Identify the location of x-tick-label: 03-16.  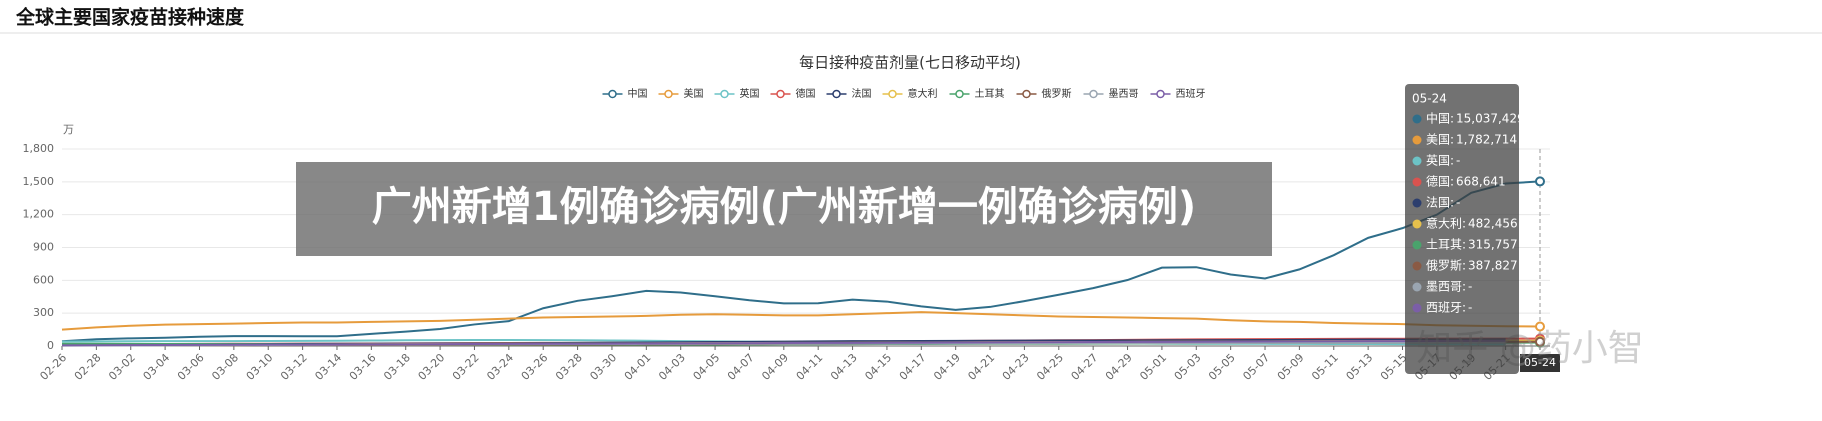
(363, 367).